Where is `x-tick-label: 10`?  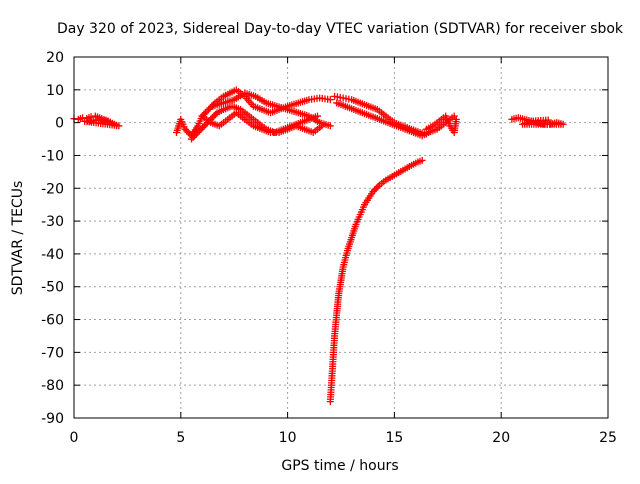
x-tick-label: 10 is located at coordinates (288, 438).